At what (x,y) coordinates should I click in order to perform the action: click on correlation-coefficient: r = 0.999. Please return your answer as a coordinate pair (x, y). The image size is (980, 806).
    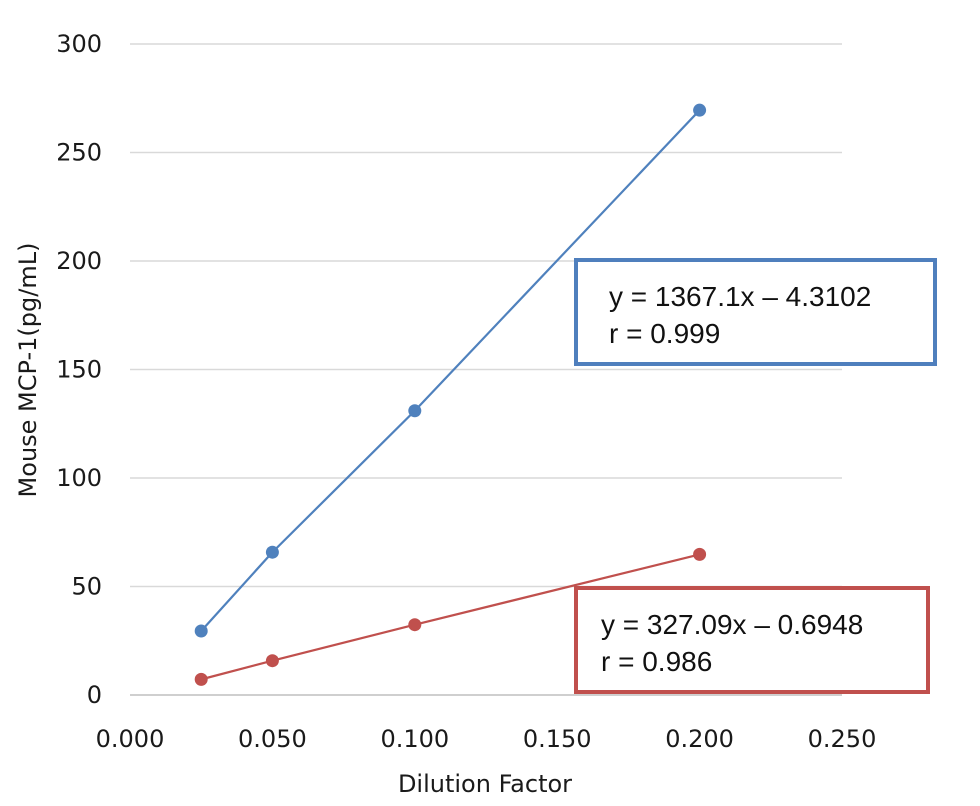
    Looking at the image, I should click on (665, 333).